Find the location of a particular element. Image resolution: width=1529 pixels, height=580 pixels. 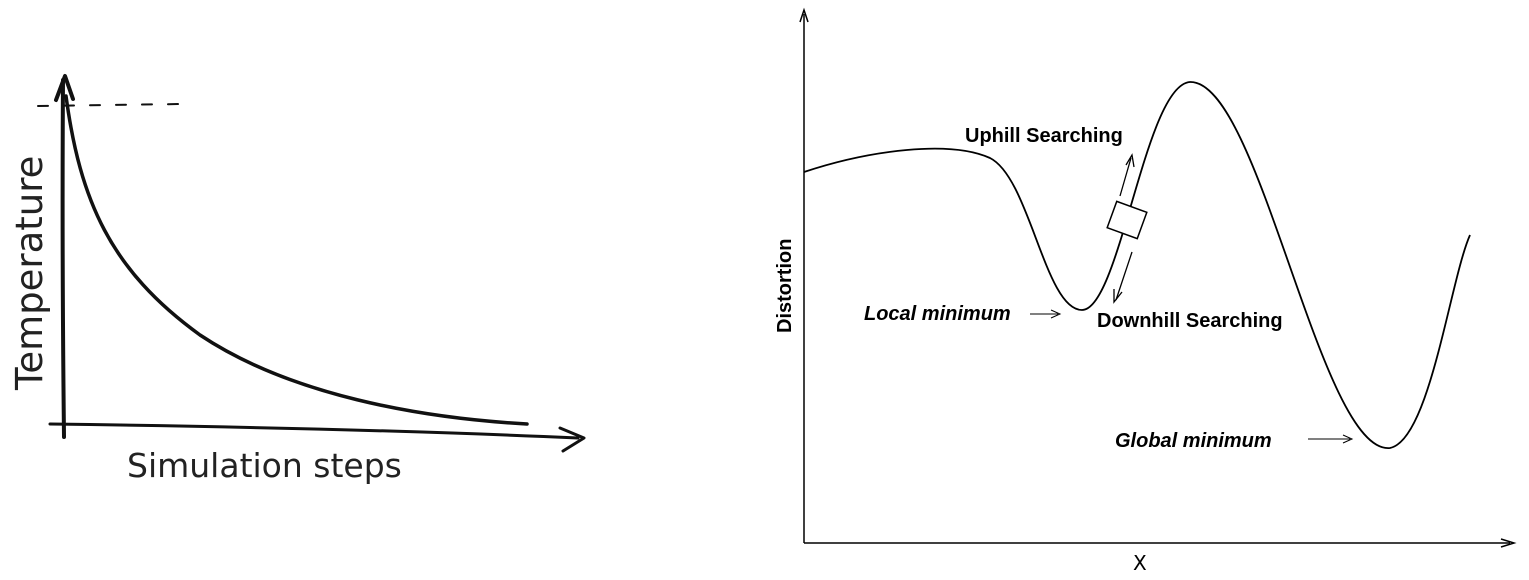

steps-x-axis-arrowhead is located at coordinates (572, 439).